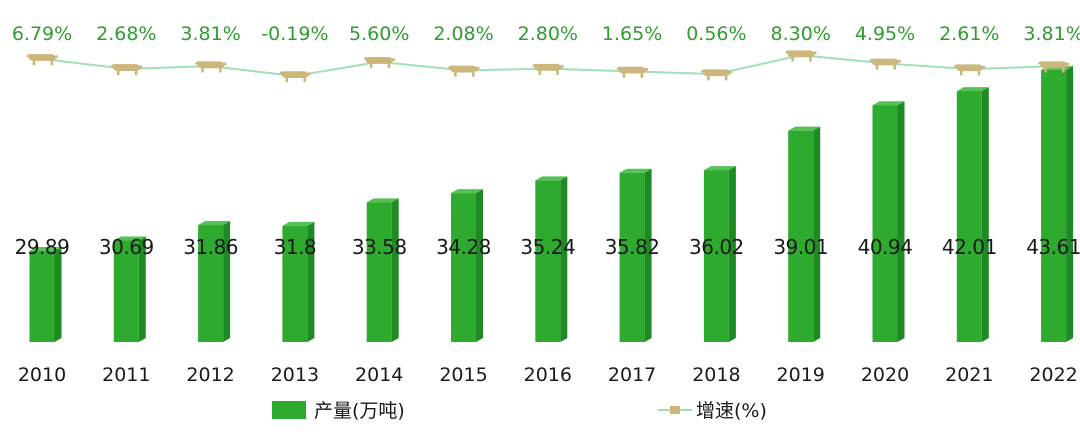 This screenshot has width=1080, height=436. Describe the element at coordinates (463, 375) in the screenshot. I see `x-tick-label: 2015` at that location.